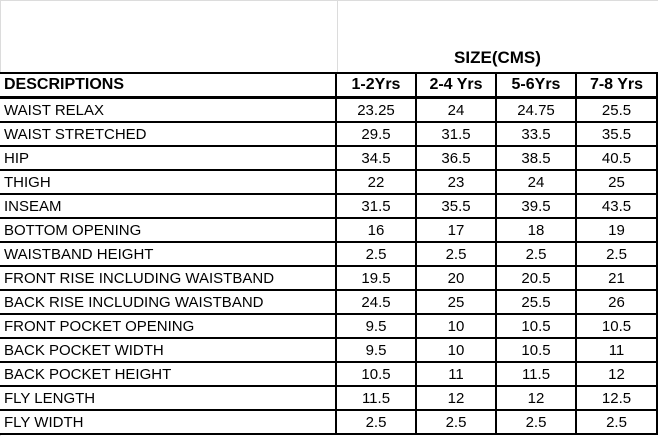  What do you see at coordinates (457, 86) in the screenshot?
I see `column-header-size-1: 2-4 Yrs` at bounding box center [457, 86].